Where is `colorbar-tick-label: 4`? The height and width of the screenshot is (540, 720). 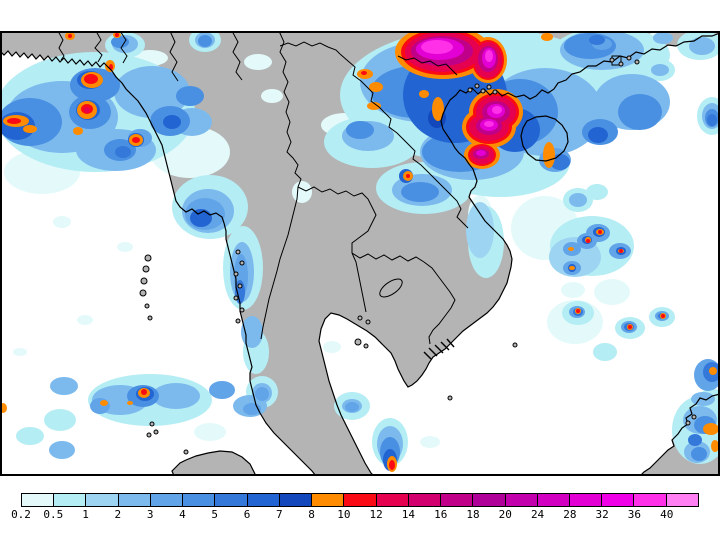 colorbar-tick-label: 4 is located at coordinates (182, 514).